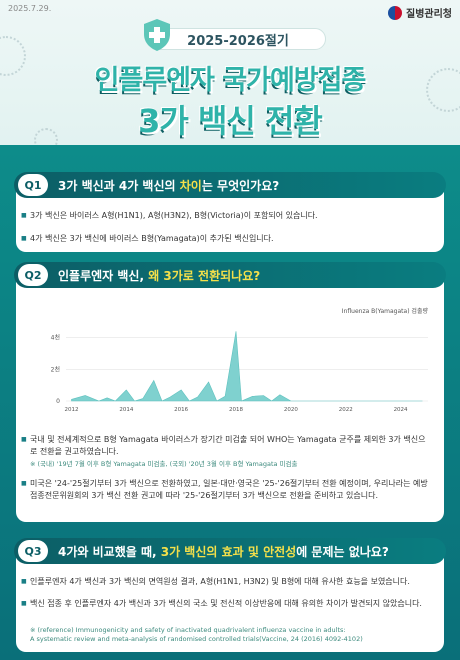 Image resolution: width=460 pixels, height=660 pixels. I want to click on agency-logo: 질병관리청, so click(420, 12).